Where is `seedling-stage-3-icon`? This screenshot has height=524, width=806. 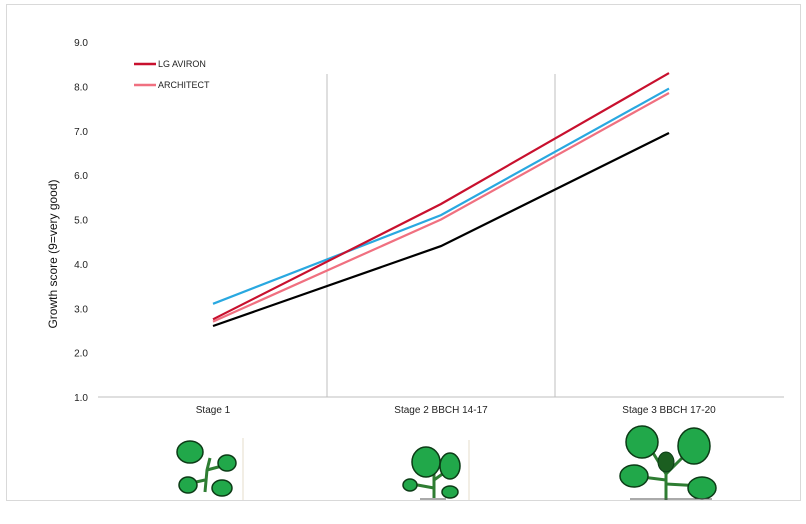
seedling-stage-3-icon is located at coordinates (668, 462).